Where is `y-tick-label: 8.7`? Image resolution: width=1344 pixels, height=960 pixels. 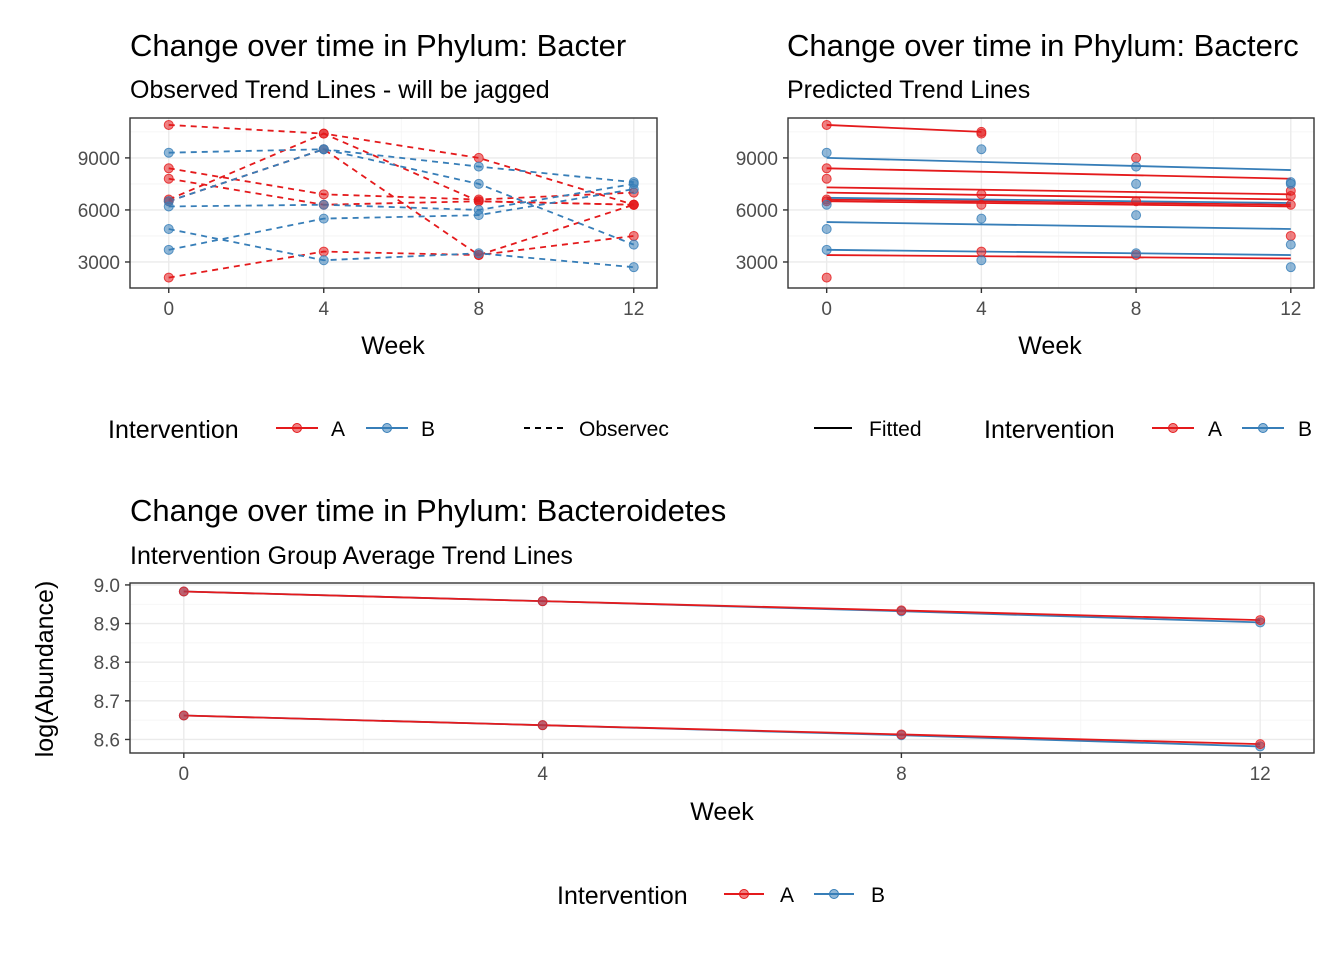
y-tick-label: 8.7 is located at coordinates (107, 702).